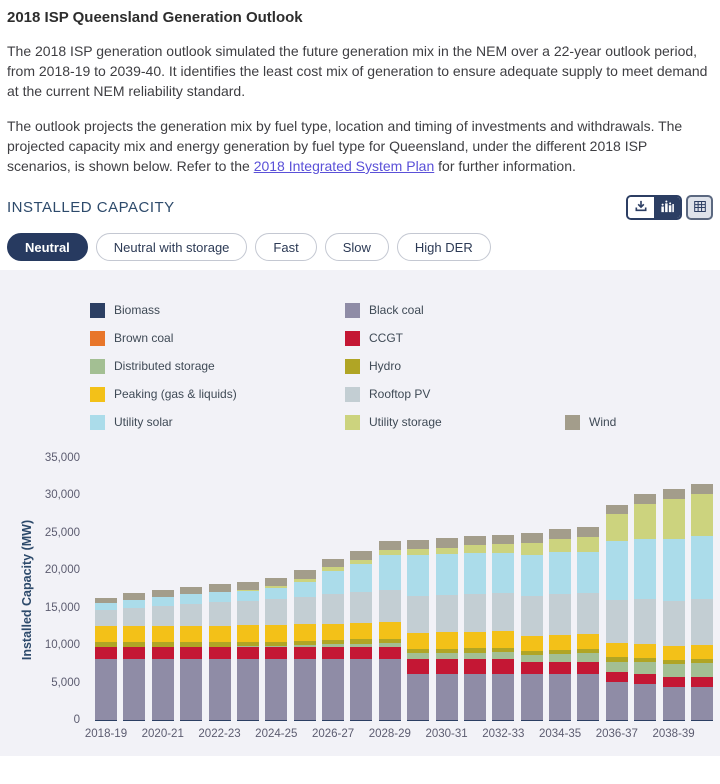 The width and height of the screenshot is (720, 784). What do you see at coordinates (455, 338) in the screenshot?
I see `legend-item-ccgt: CCGT` at bounding box center [455, 338].